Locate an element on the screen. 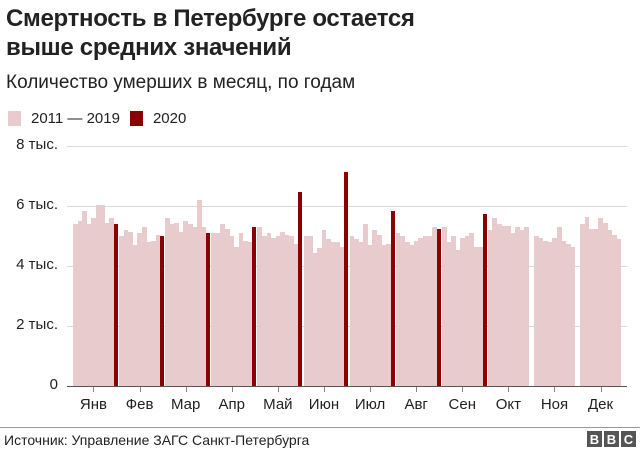 This screenshot has width=640, height=450. bar-Май-2015 is located at coordinates (278, 311).